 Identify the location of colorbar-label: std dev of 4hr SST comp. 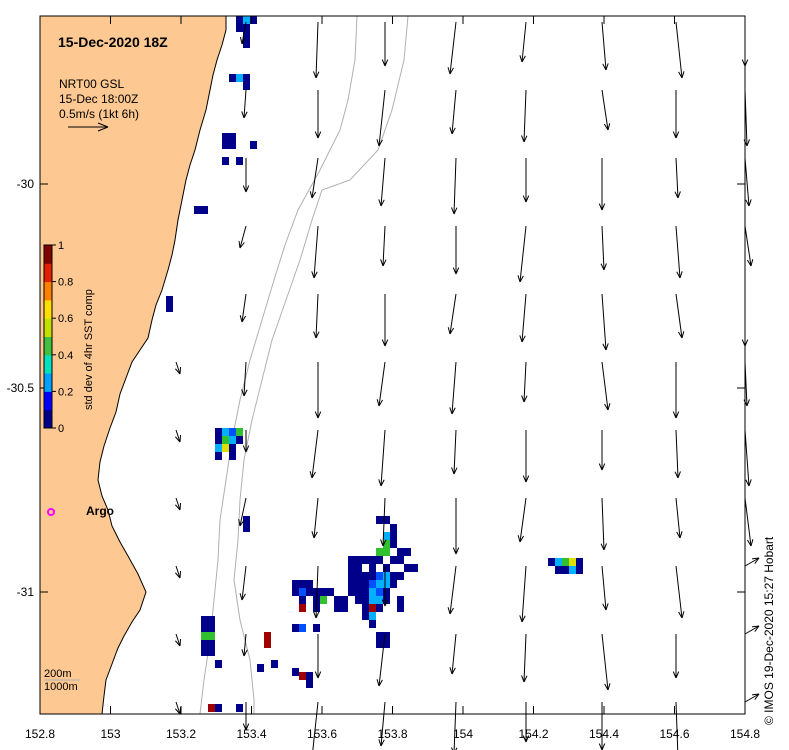
(89, 349).